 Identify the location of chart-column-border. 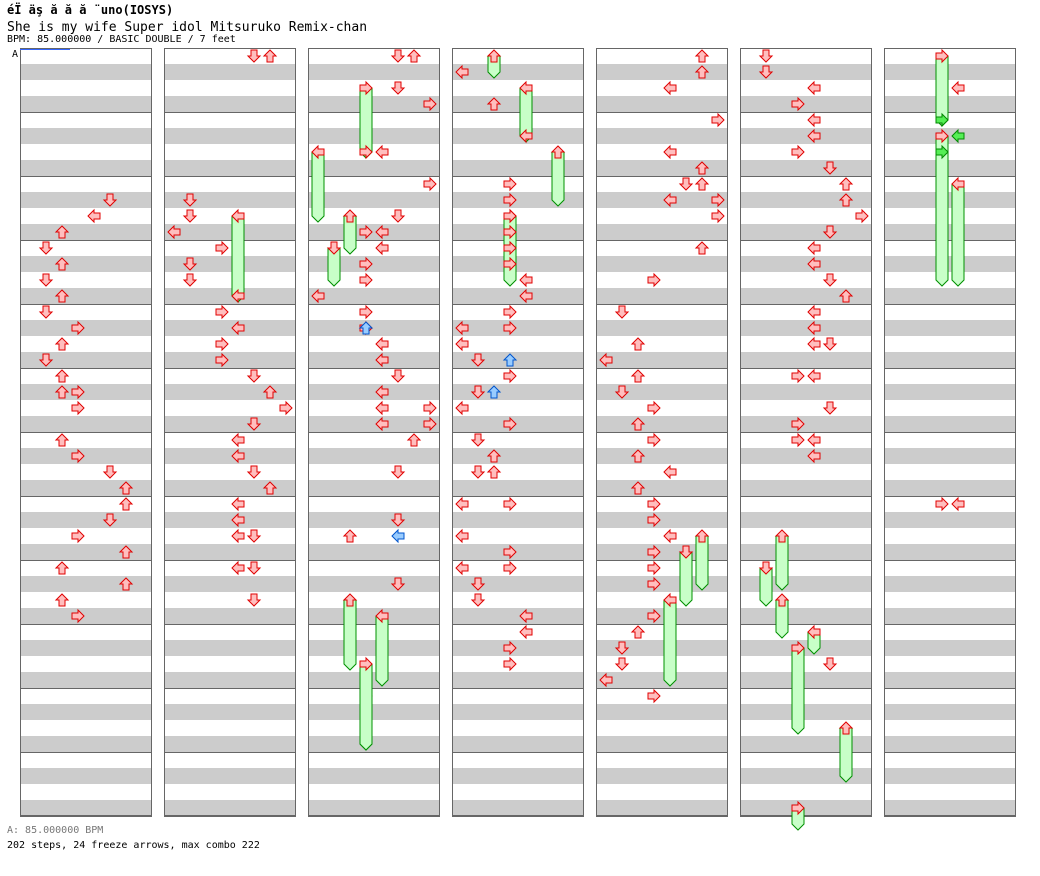
(662, 432).